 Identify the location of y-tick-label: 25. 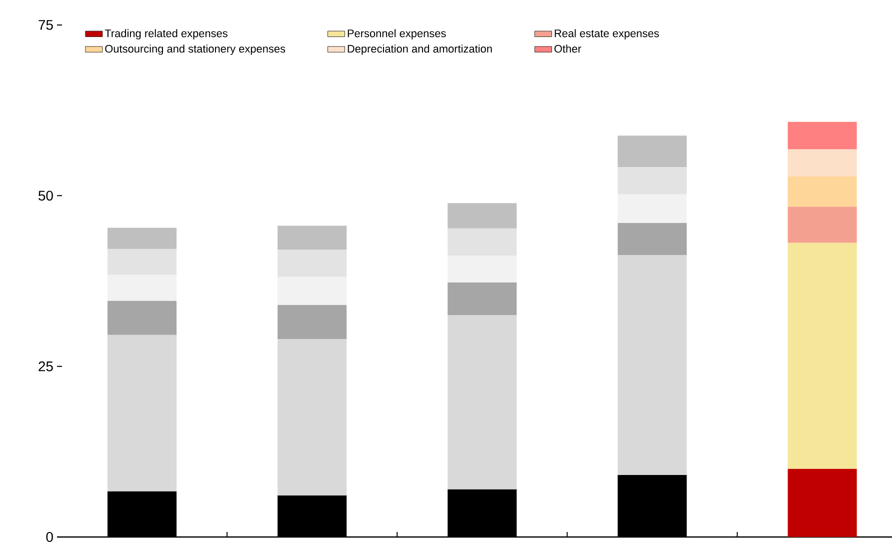
(45, 366).